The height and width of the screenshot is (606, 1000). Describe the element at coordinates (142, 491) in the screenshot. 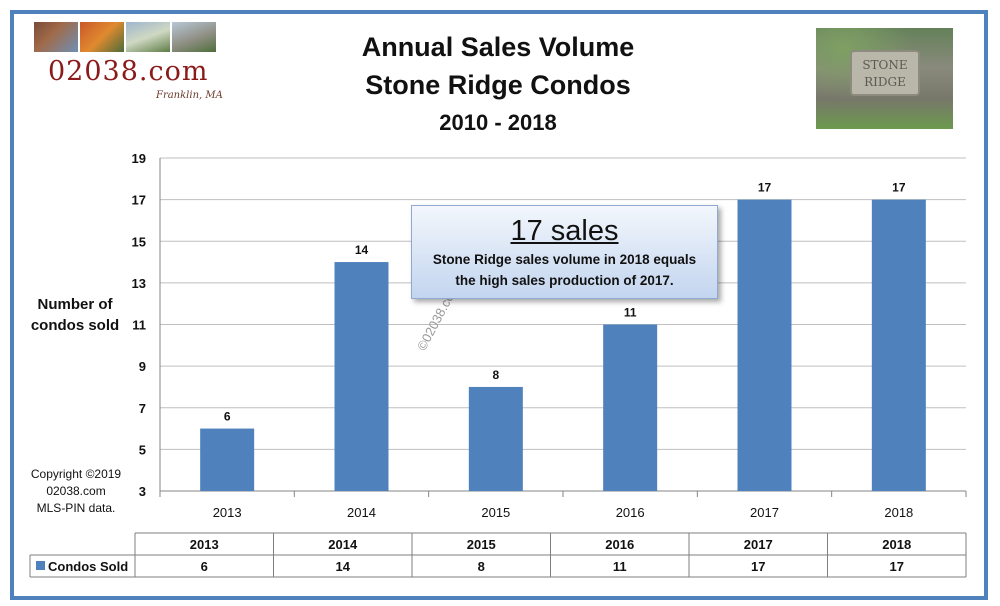

I see `y-tick-label: 3` at that location.